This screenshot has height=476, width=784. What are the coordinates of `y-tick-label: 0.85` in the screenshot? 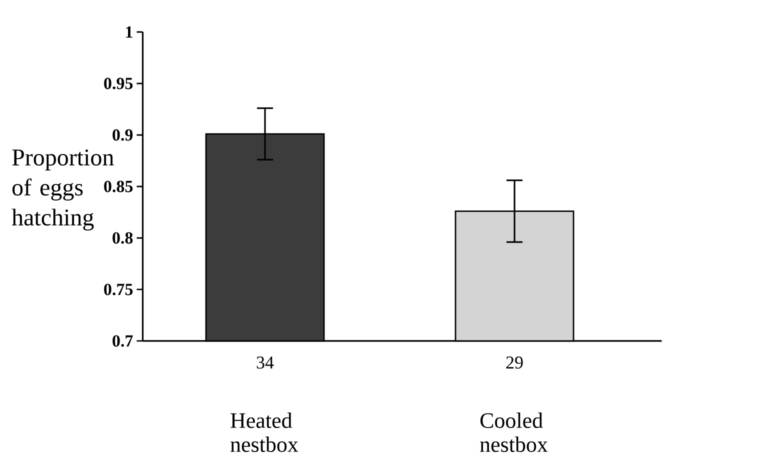 It's located at (118, 186).